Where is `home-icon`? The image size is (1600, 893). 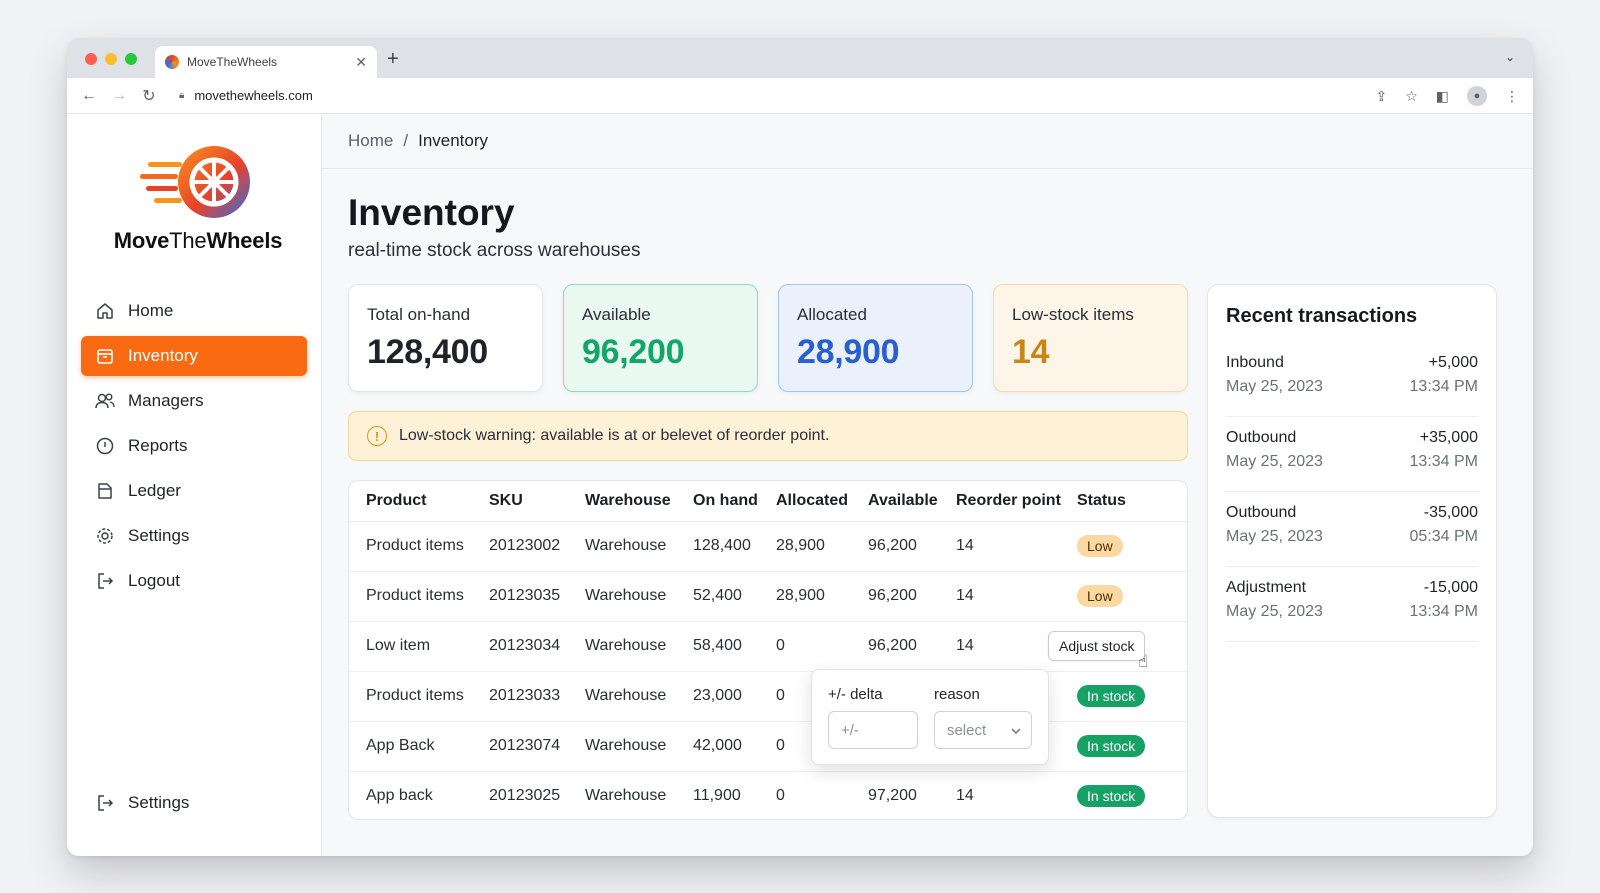
home-icon is located at coordinates (105, 311).